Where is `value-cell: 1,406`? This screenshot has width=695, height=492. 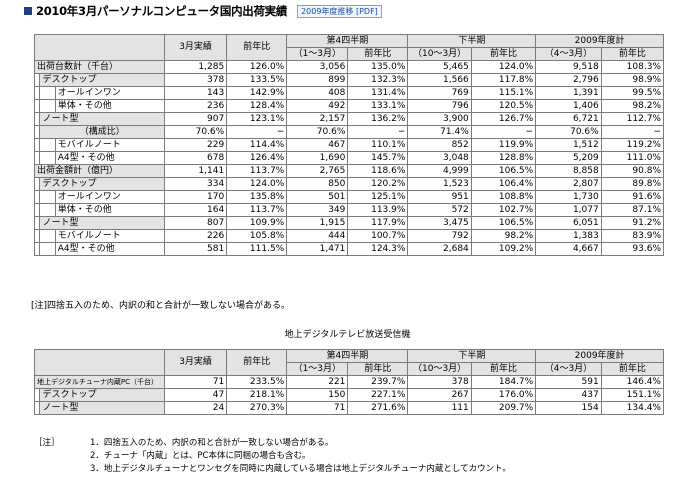 value-cell: 1,406 is located at coordinates (568, 106).